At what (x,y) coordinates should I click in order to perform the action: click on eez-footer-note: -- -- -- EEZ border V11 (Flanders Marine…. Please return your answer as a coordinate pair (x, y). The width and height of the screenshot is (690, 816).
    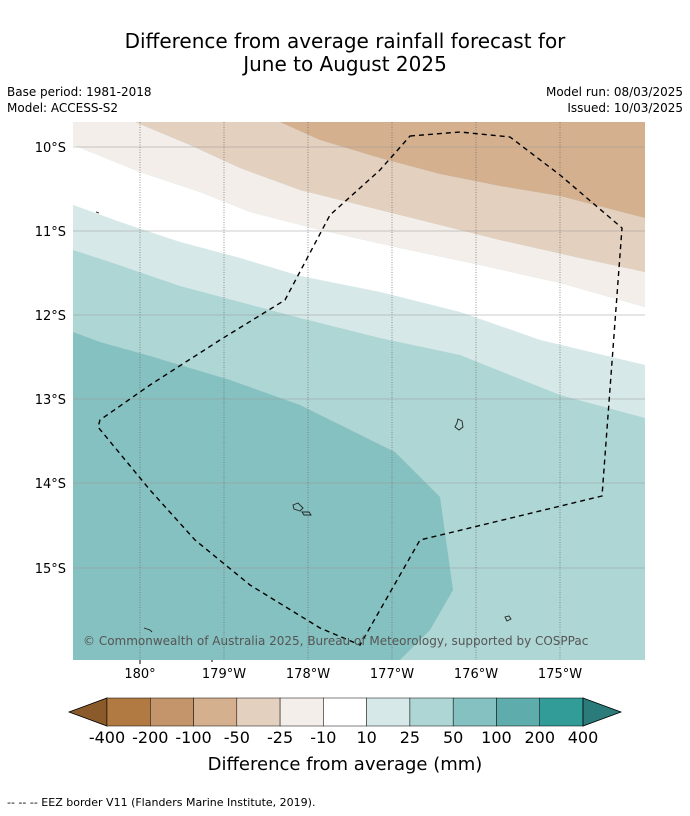
    Looking at the image, I should click on (161, 802).